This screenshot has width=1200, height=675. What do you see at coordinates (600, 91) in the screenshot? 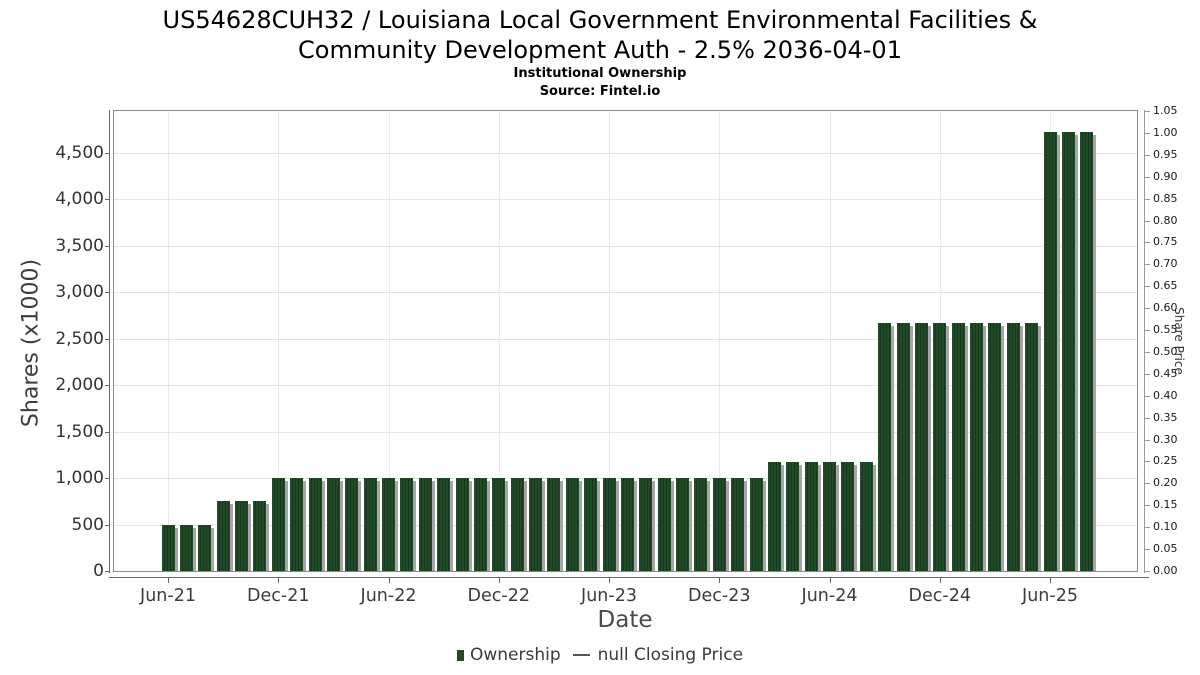
I see `chart-source-label: Source: Fintel.io` at bounding box center [600, 91].